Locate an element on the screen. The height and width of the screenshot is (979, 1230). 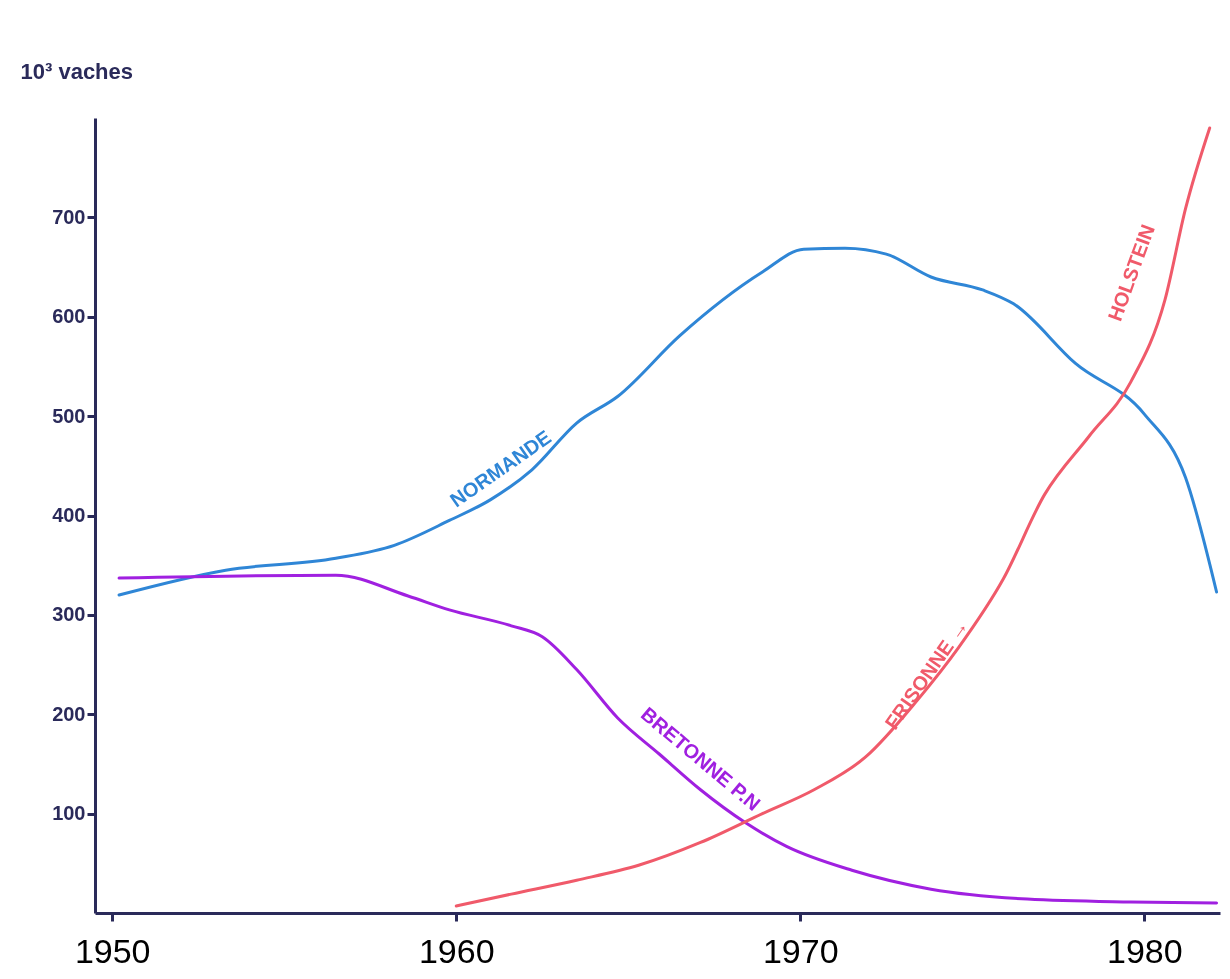
y-tick-label: 600 is located at coordinates (69, 316).